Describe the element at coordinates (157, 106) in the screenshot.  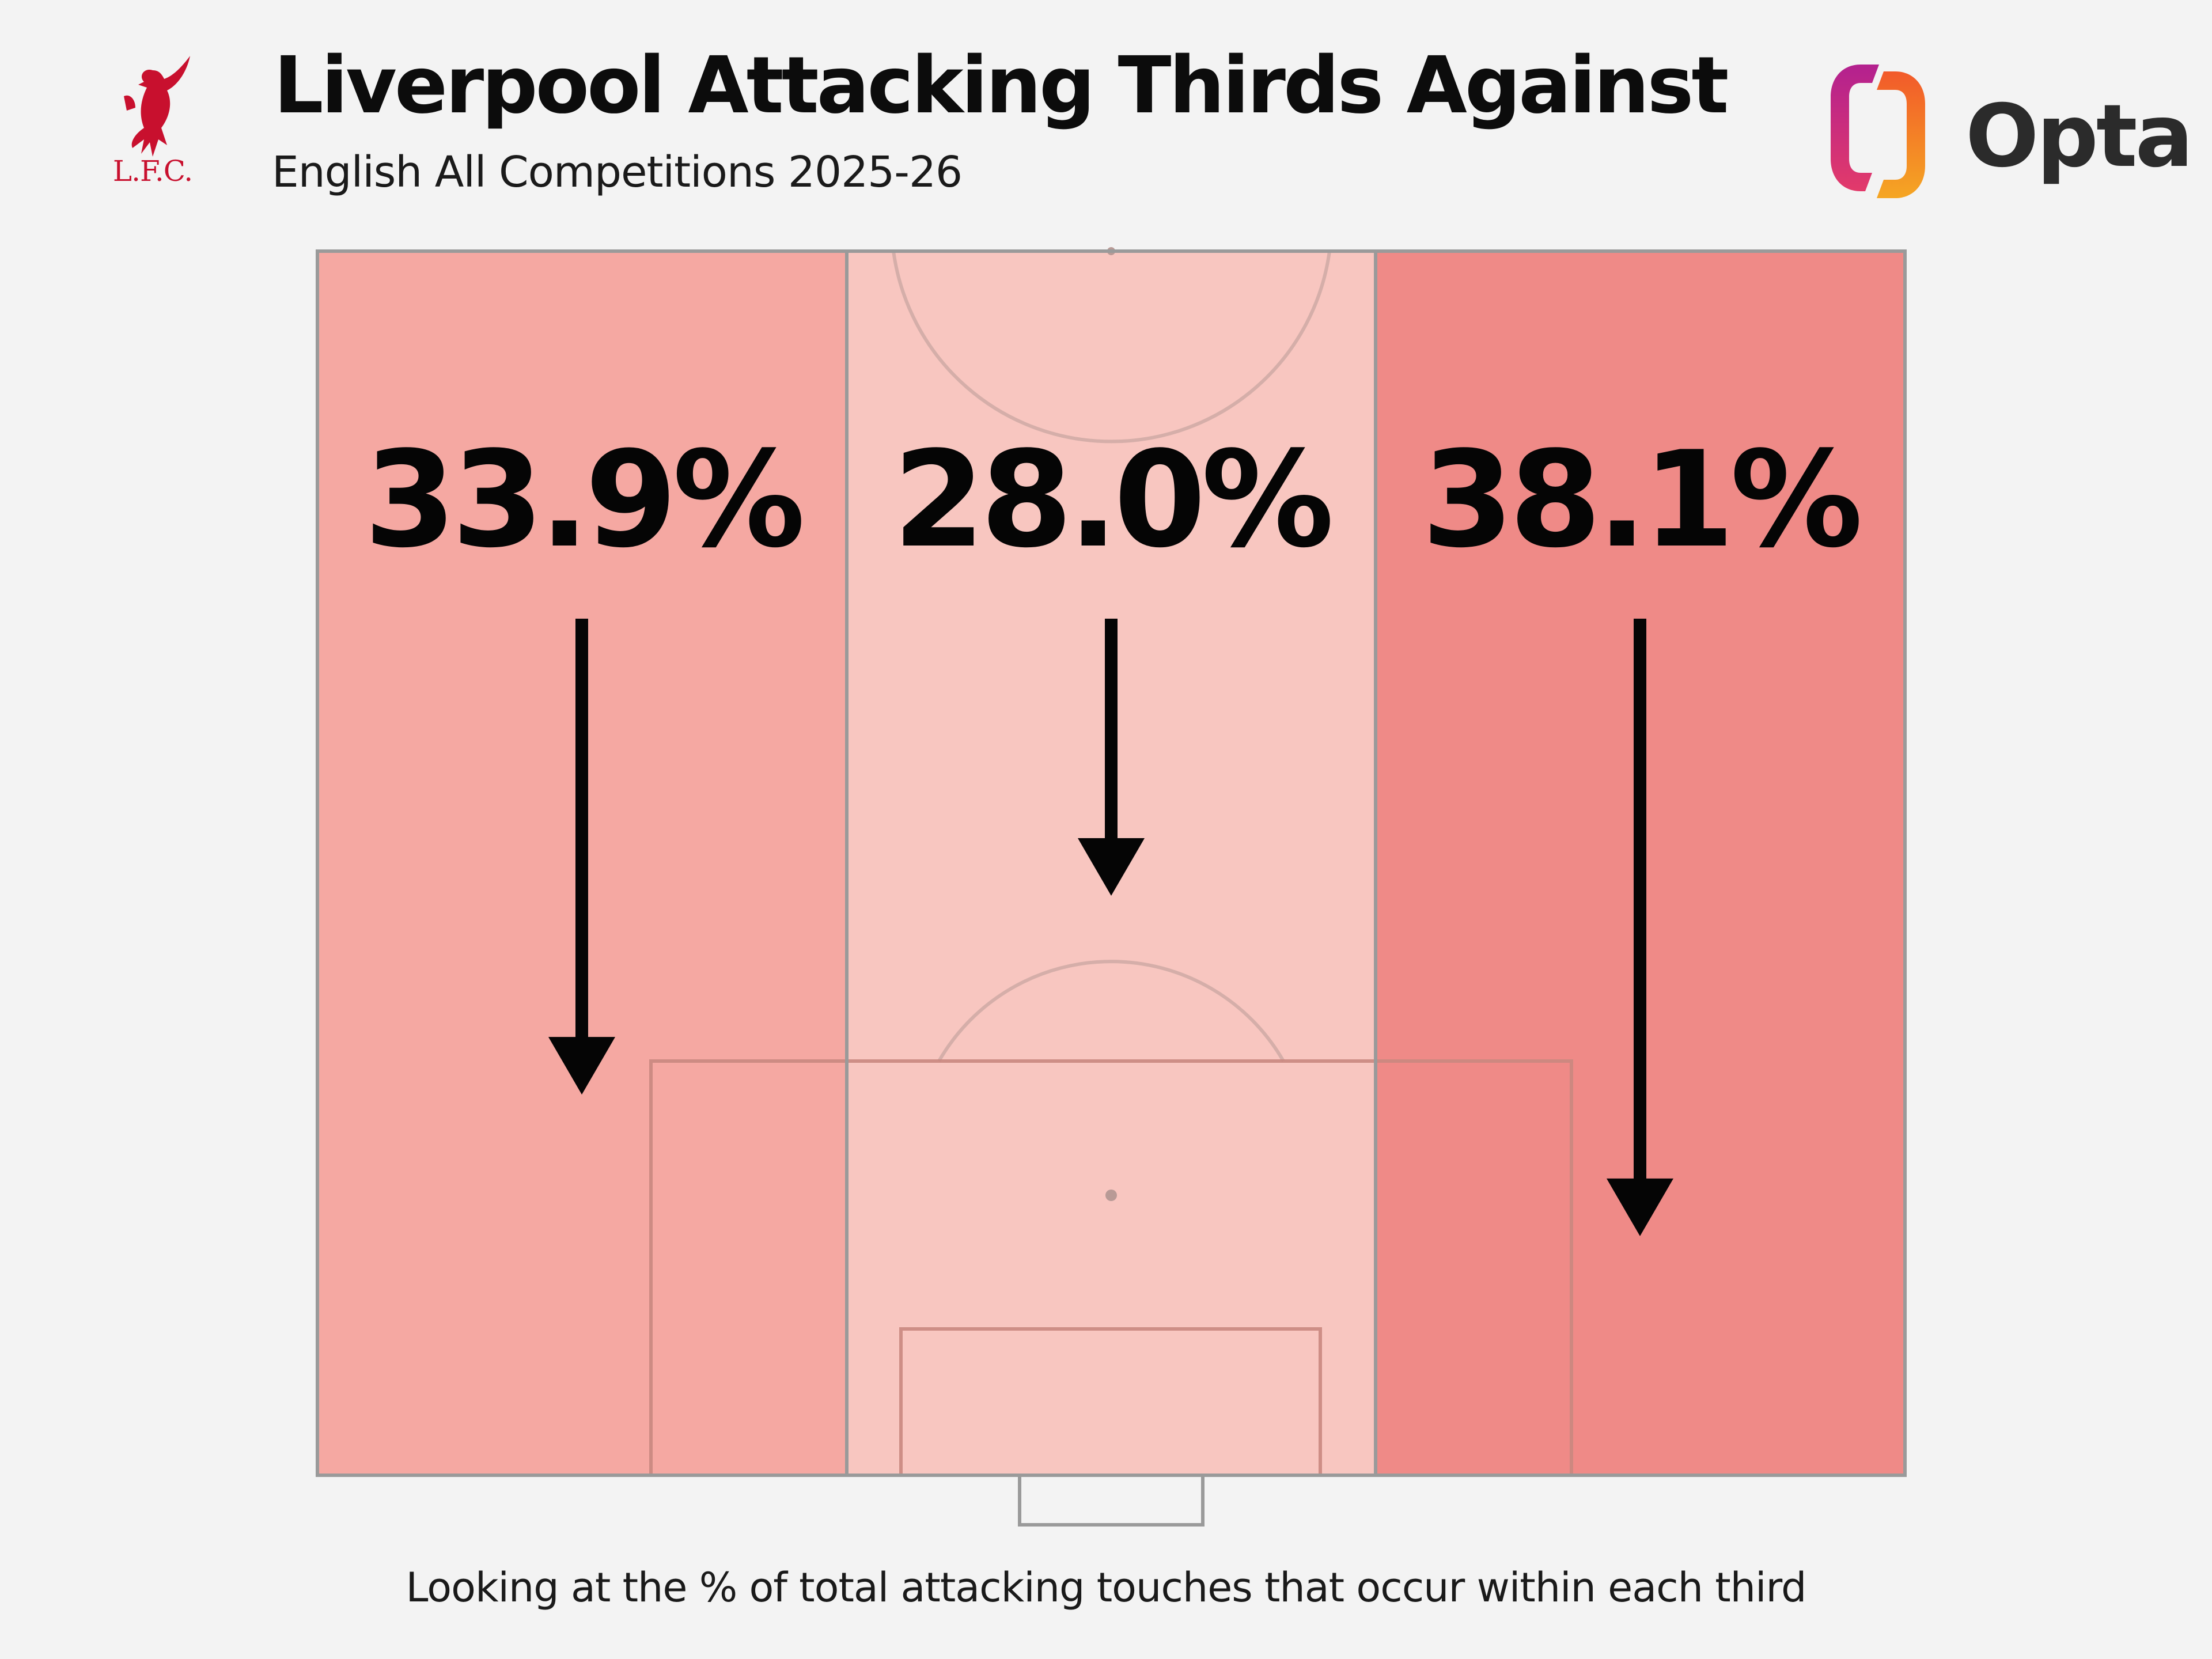
I see `liverbird-icon` at that location.